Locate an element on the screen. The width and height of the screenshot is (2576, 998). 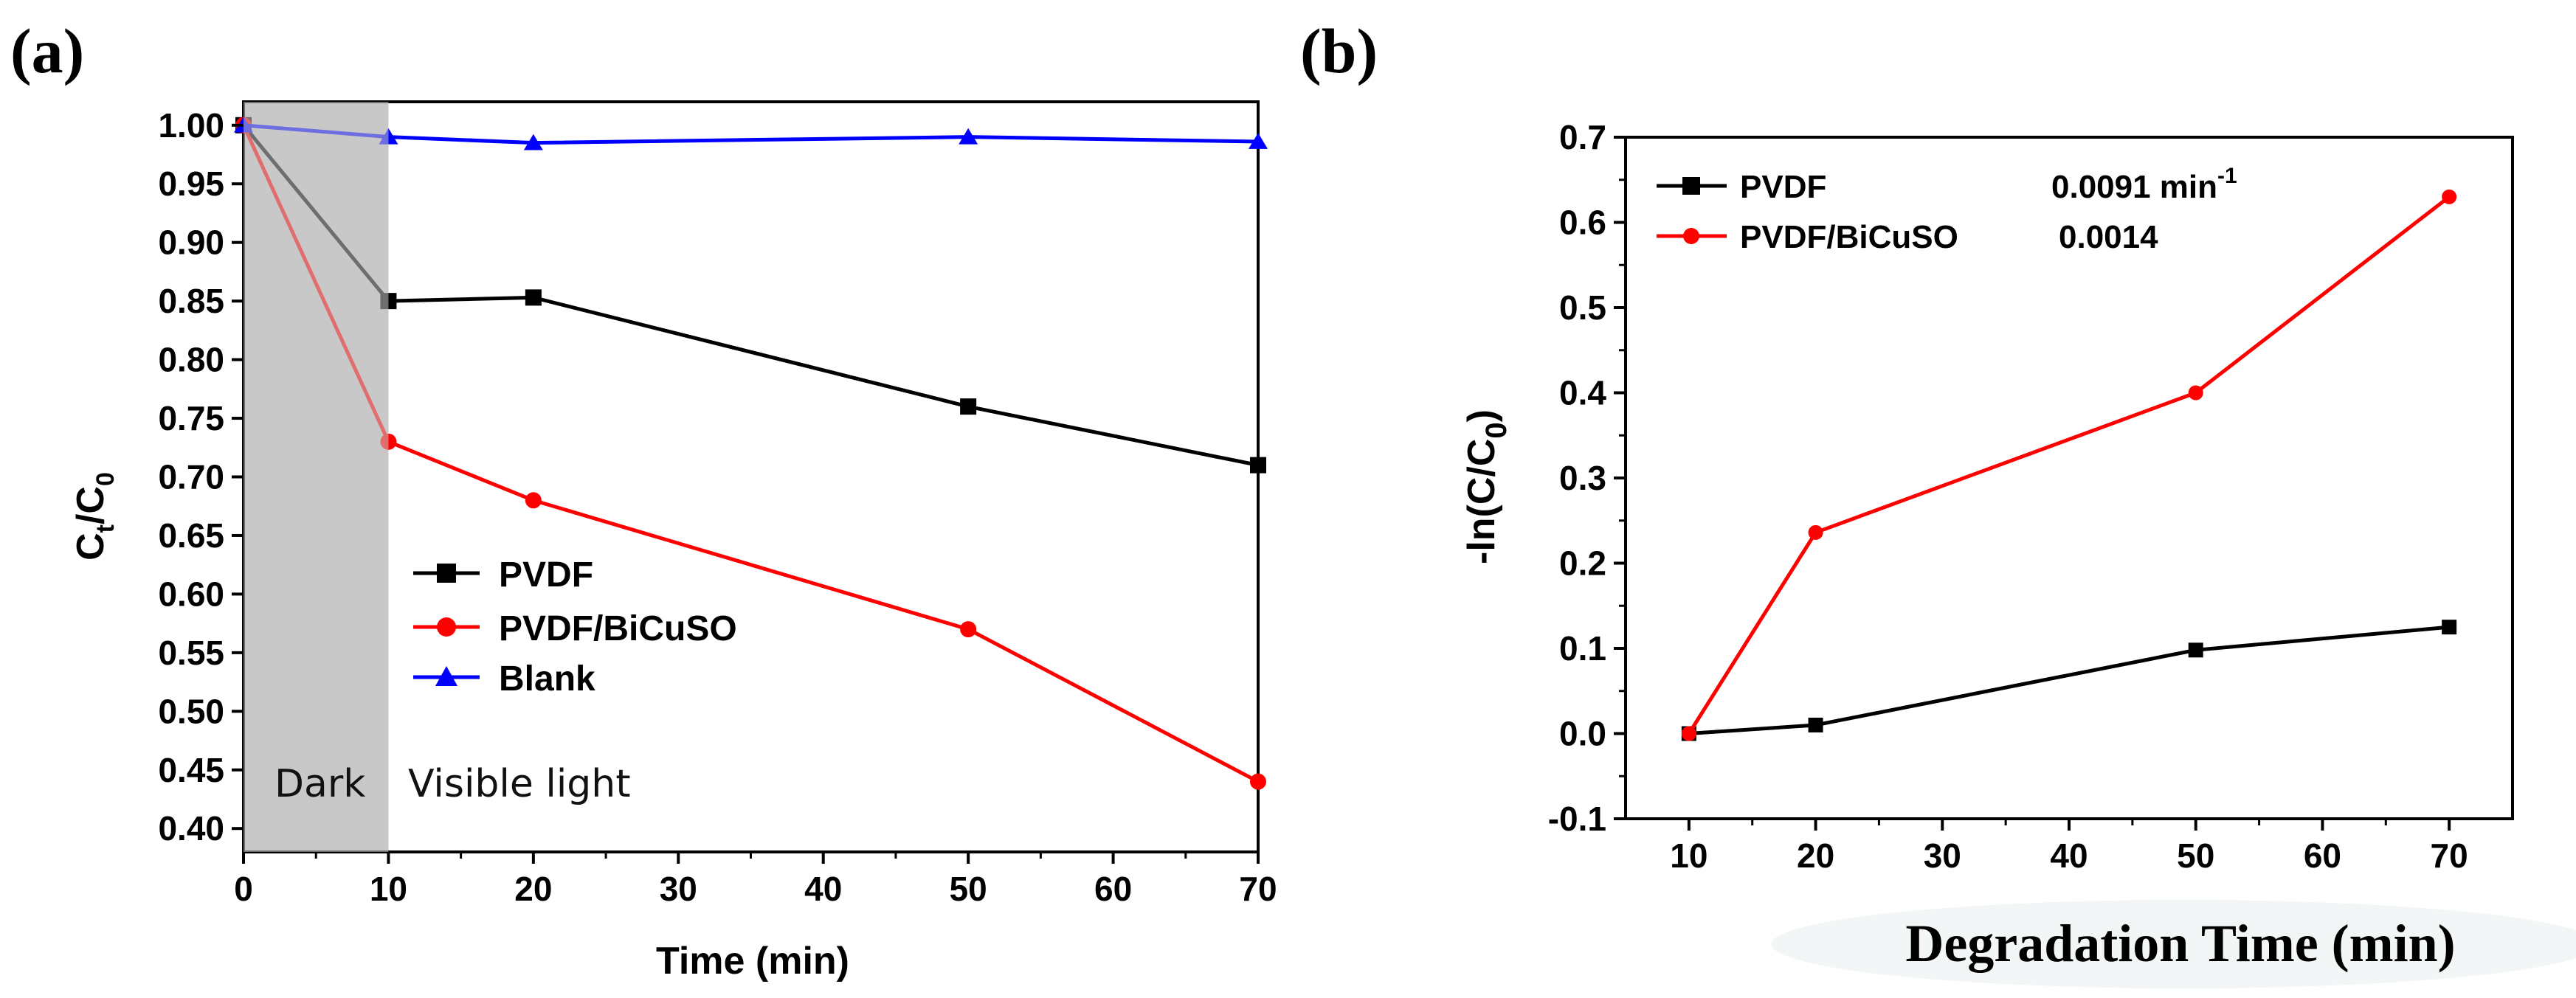
legend-item-pvdf-bicuso: PVDF/BiCuSO is located at coordinates (575, 629).